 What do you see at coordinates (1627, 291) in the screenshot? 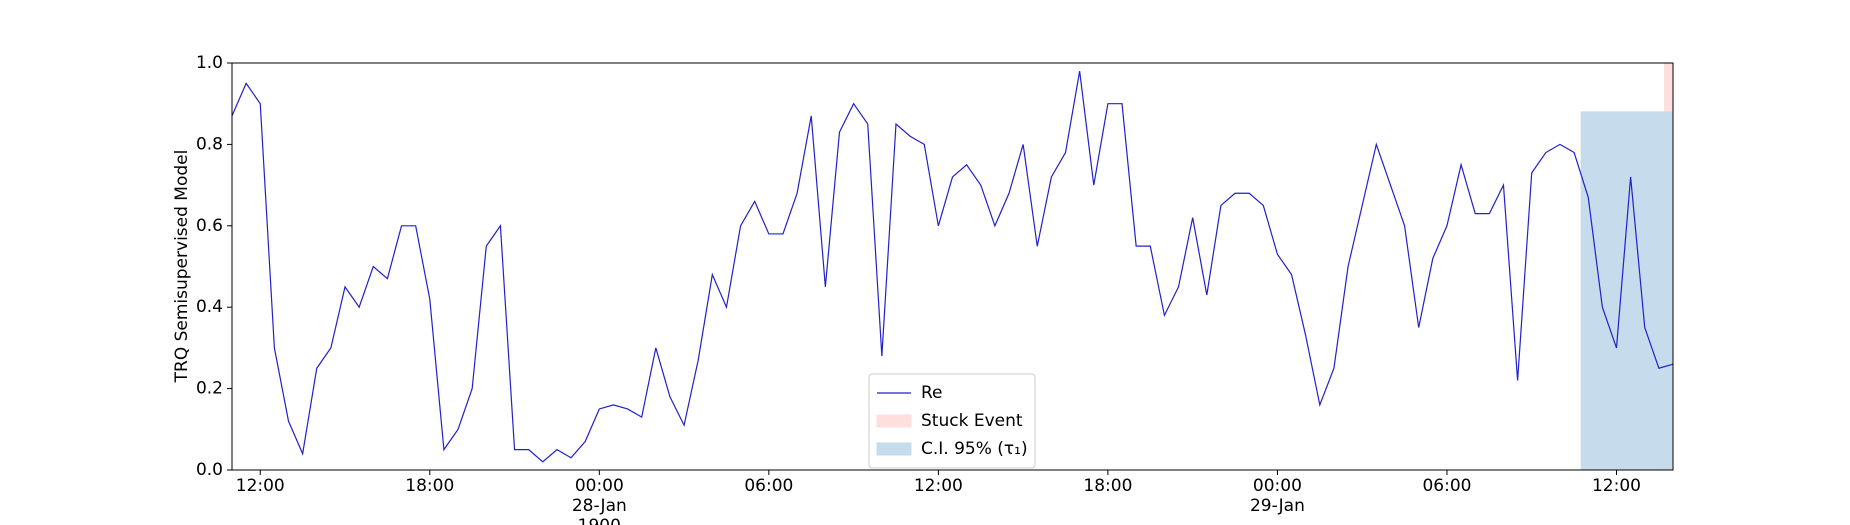
I see `region` at bounding box center [1627, 291].